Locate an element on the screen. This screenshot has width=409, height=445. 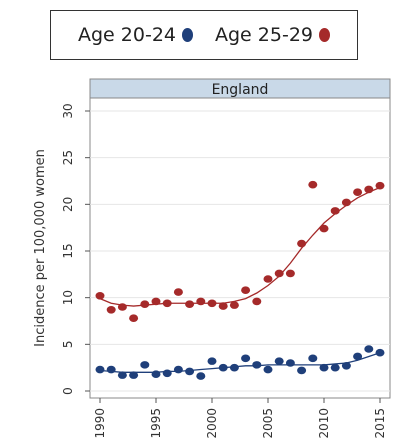
legend-item-age-20-24: Age 20-24 is located at coordinates (135, 35).